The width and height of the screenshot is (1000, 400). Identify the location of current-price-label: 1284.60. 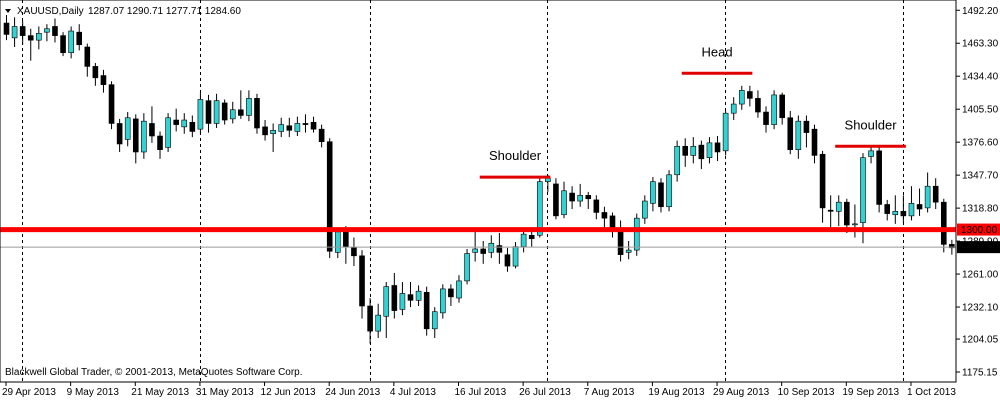
(979, 248).